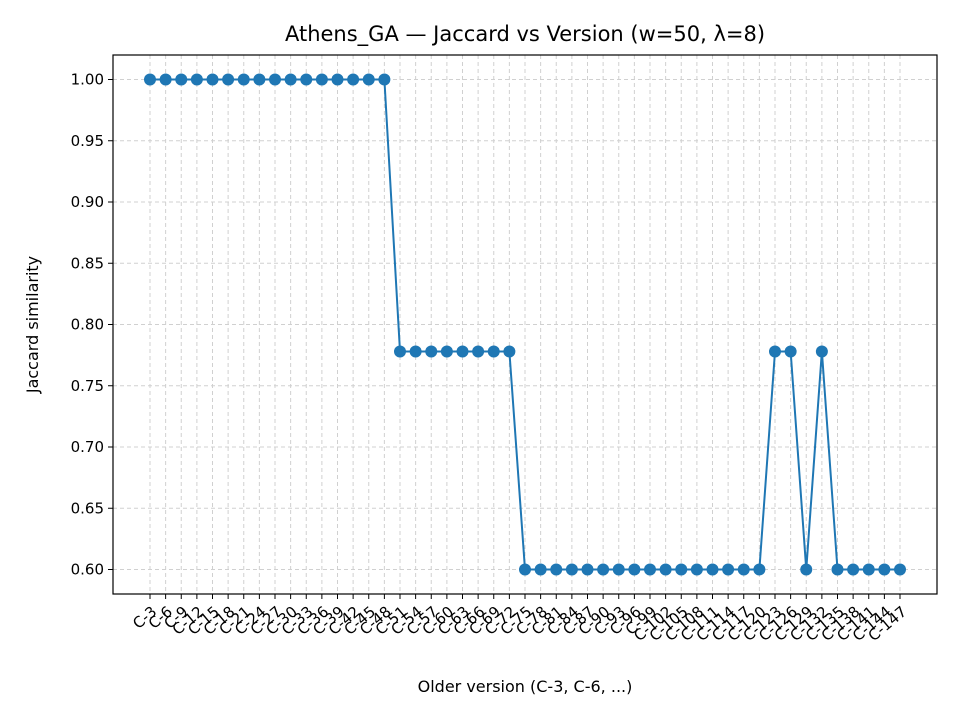 This screenshot has width=960, height=720. I want to click on y-tick-label: 0.95, so click(87, 141).